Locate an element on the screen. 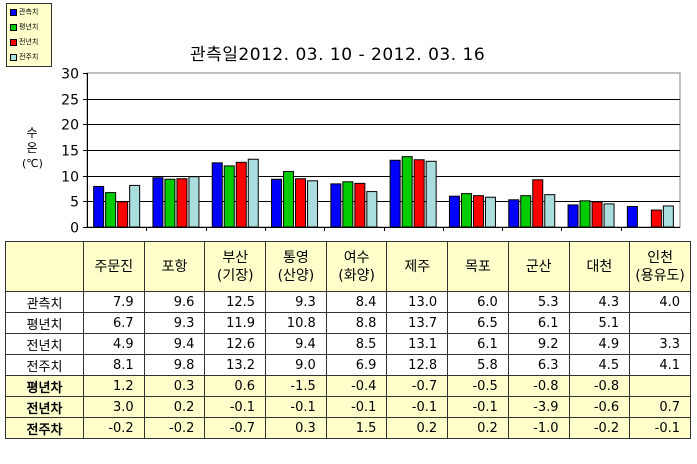 Image resolution: width=697 pixels, height=464 pixels. table-cell: 4.0 is located at coordinates (660, 302).